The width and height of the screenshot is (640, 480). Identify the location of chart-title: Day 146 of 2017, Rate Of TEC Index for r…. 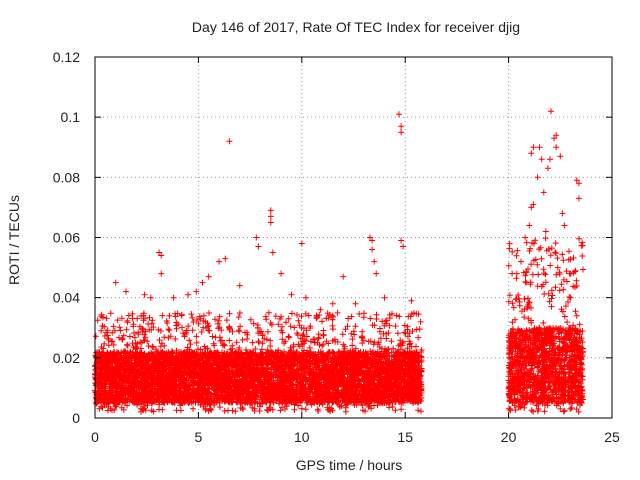
(356, 27).